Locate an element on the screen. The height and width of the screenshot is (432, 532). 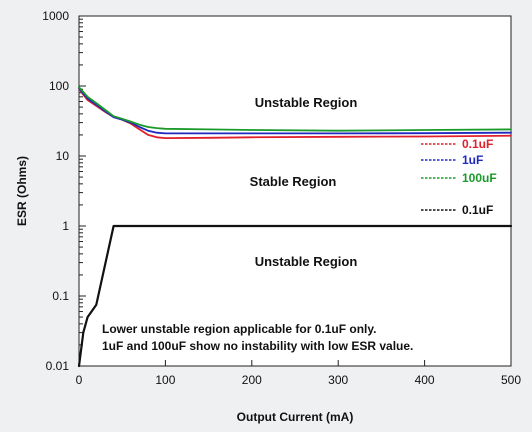
y-tick-label: 0.1 is located at coordinates (60, 296).